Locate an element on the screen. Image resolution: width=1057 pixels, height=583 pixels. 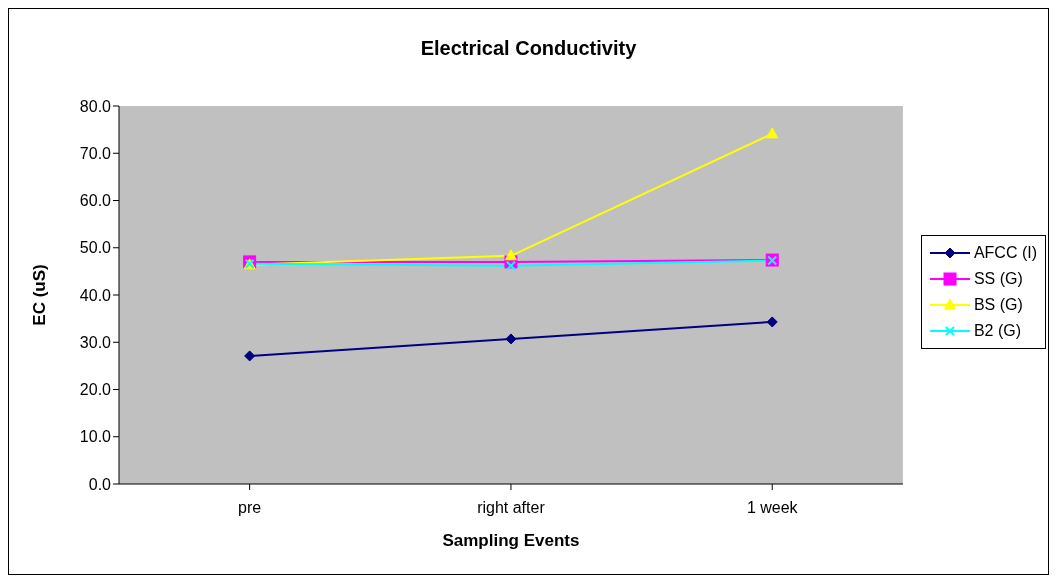
y-tick-label: 10.0 is located at coordinates (95, 437).